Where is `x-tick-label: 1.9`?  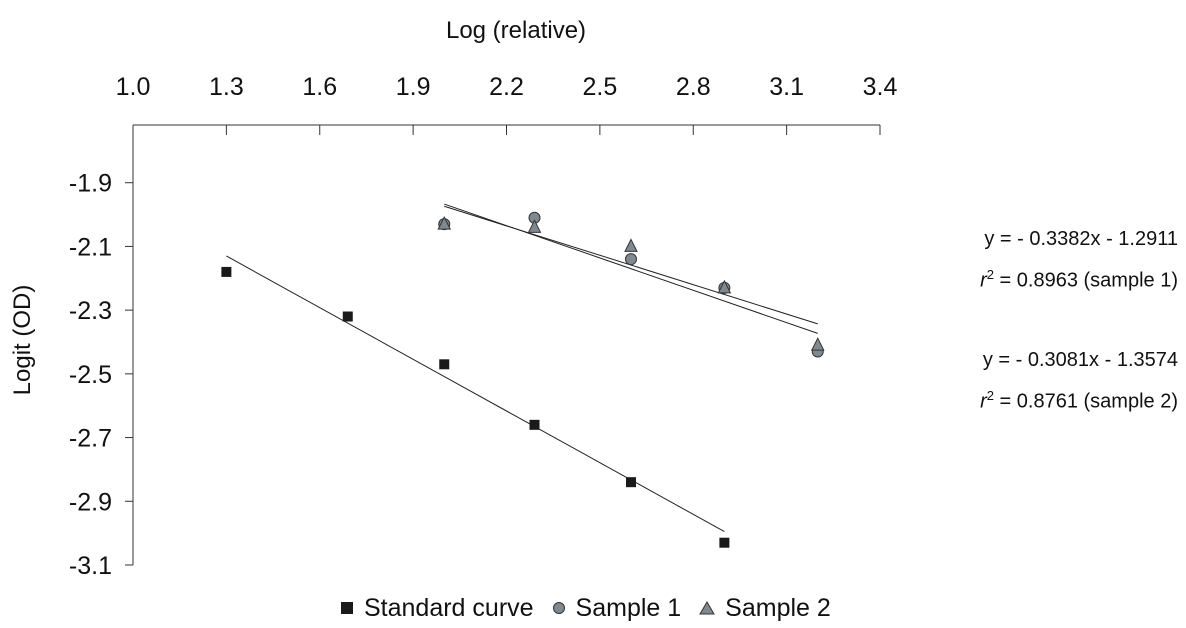
x-tick-label: 1.9 is located at coordinates (413, 87).